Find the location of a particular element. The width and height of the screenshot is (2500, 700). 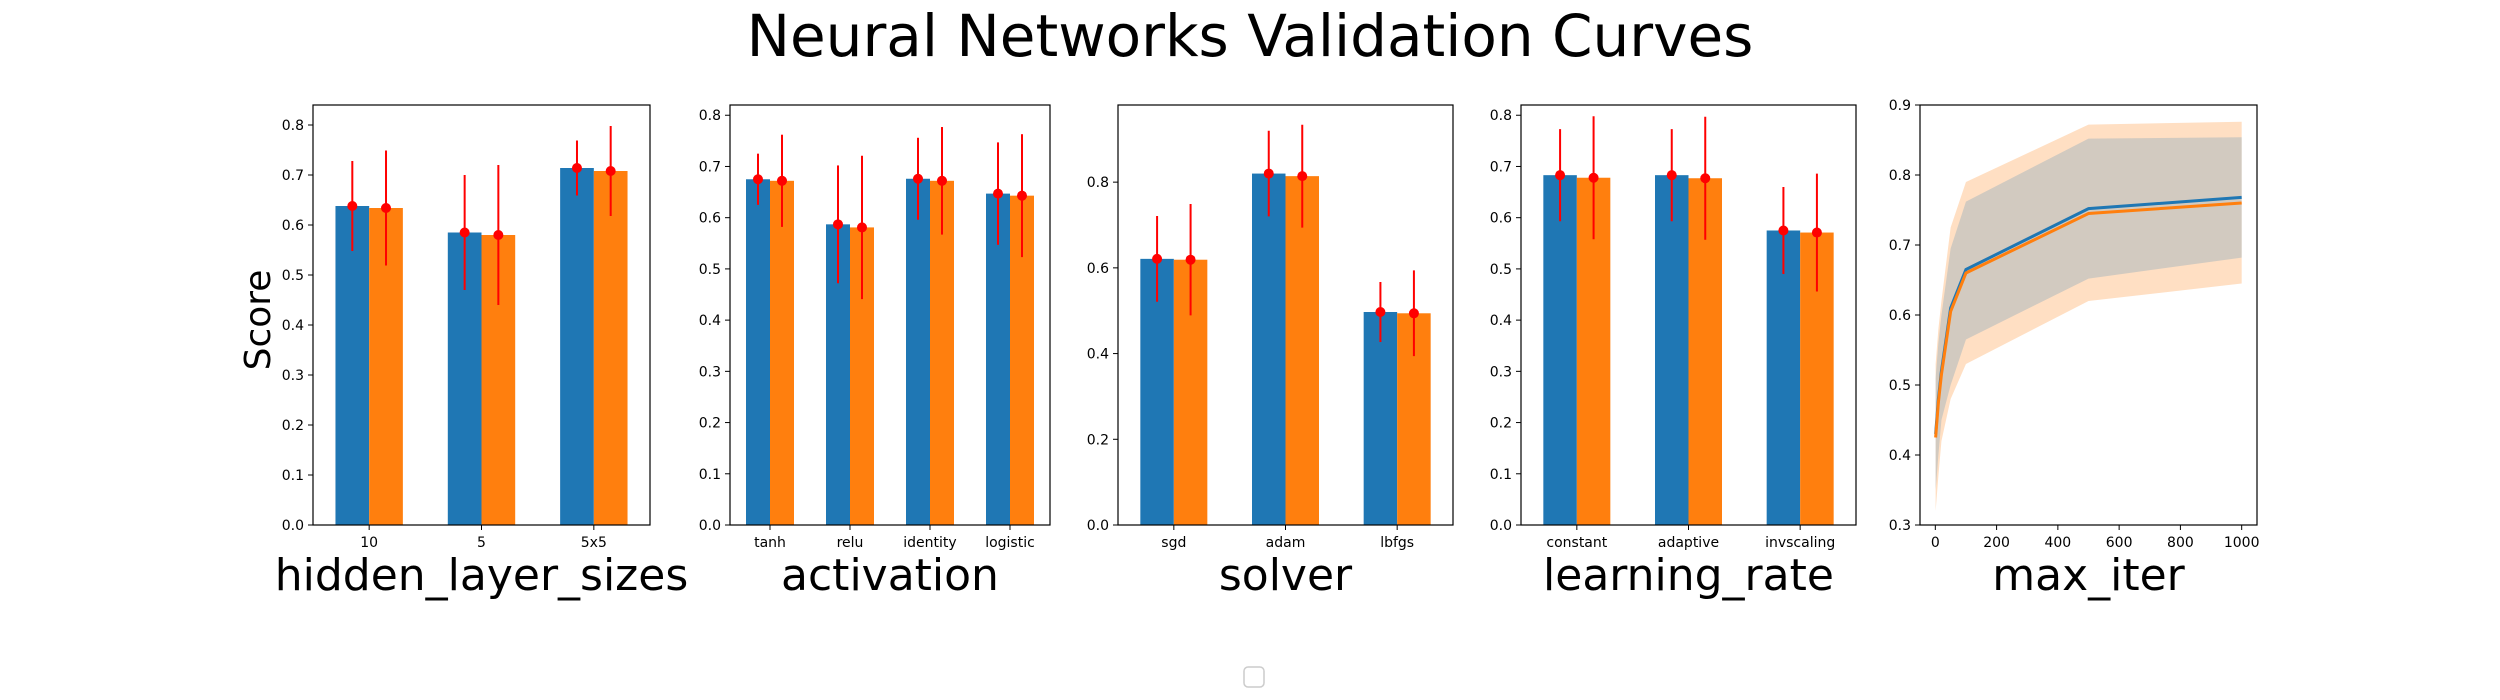

x-axis-label: max_iter is located at coordinates (2088, 575).